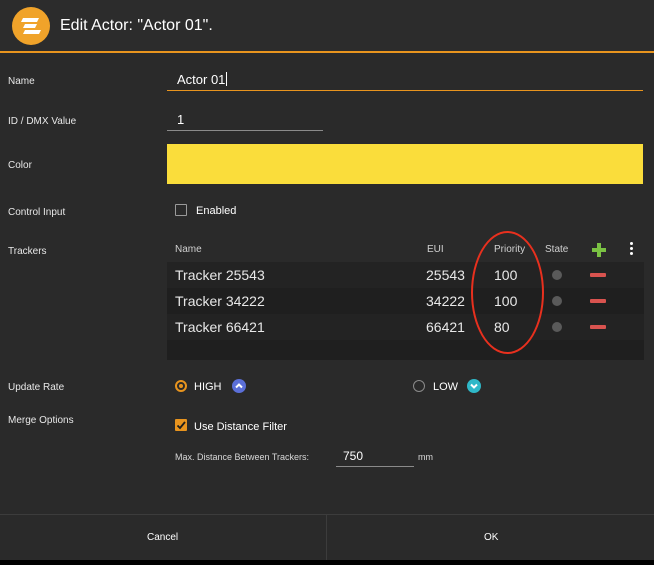 Image resolution: width=654 pixels, height=565 pixels. I want to click on max-distance-label: Max. Distance Between Trackers:, so click(242, 457).